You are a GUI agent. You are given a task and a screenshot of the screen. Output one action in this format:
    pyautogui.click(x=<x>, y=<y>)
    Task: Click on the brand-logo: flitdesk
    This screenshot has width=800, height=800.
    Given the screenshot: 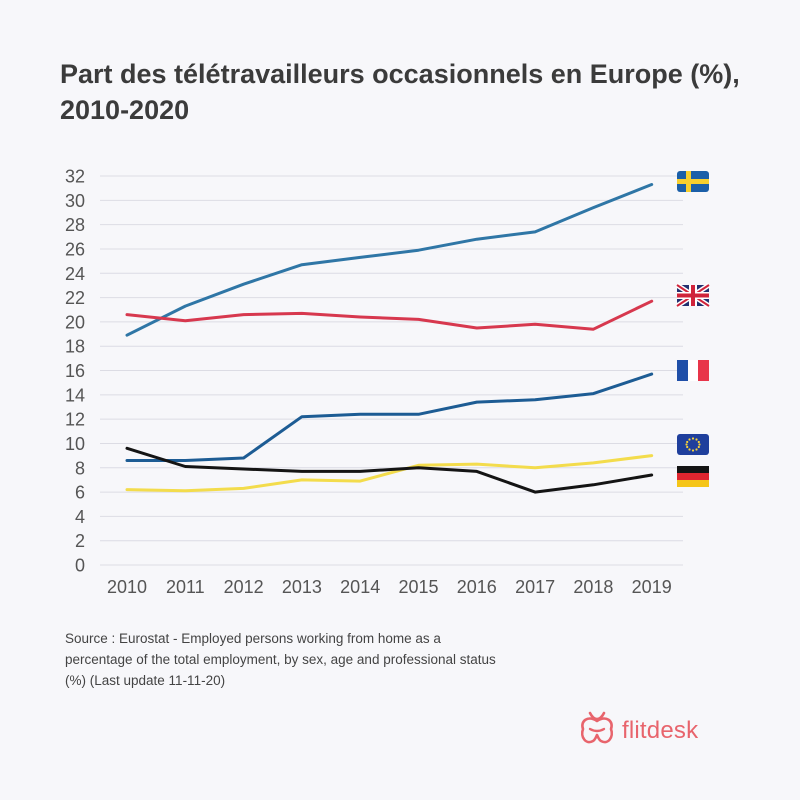 What is the action you would take?
    pyautogui.click(x=639, y=731)
    